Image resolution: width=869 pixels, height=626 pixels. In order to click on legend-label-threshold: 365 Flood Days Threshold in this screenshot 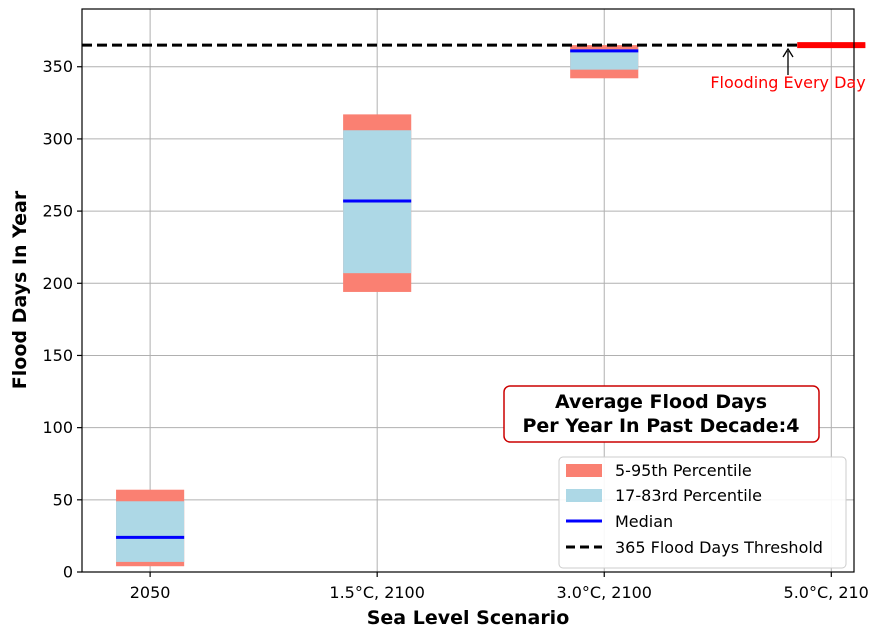, I will do `click(719, 547)`.